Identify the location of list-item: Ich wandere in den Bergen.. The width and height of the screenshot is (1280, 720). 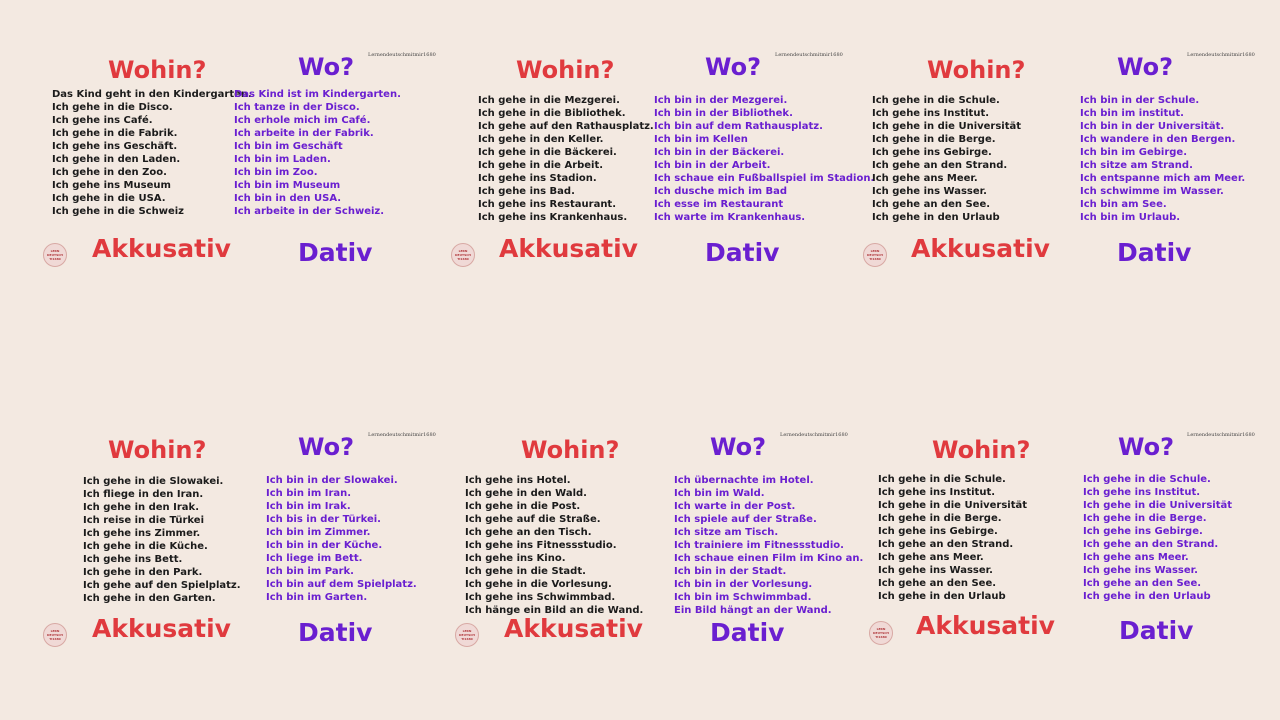
(1158, 139).